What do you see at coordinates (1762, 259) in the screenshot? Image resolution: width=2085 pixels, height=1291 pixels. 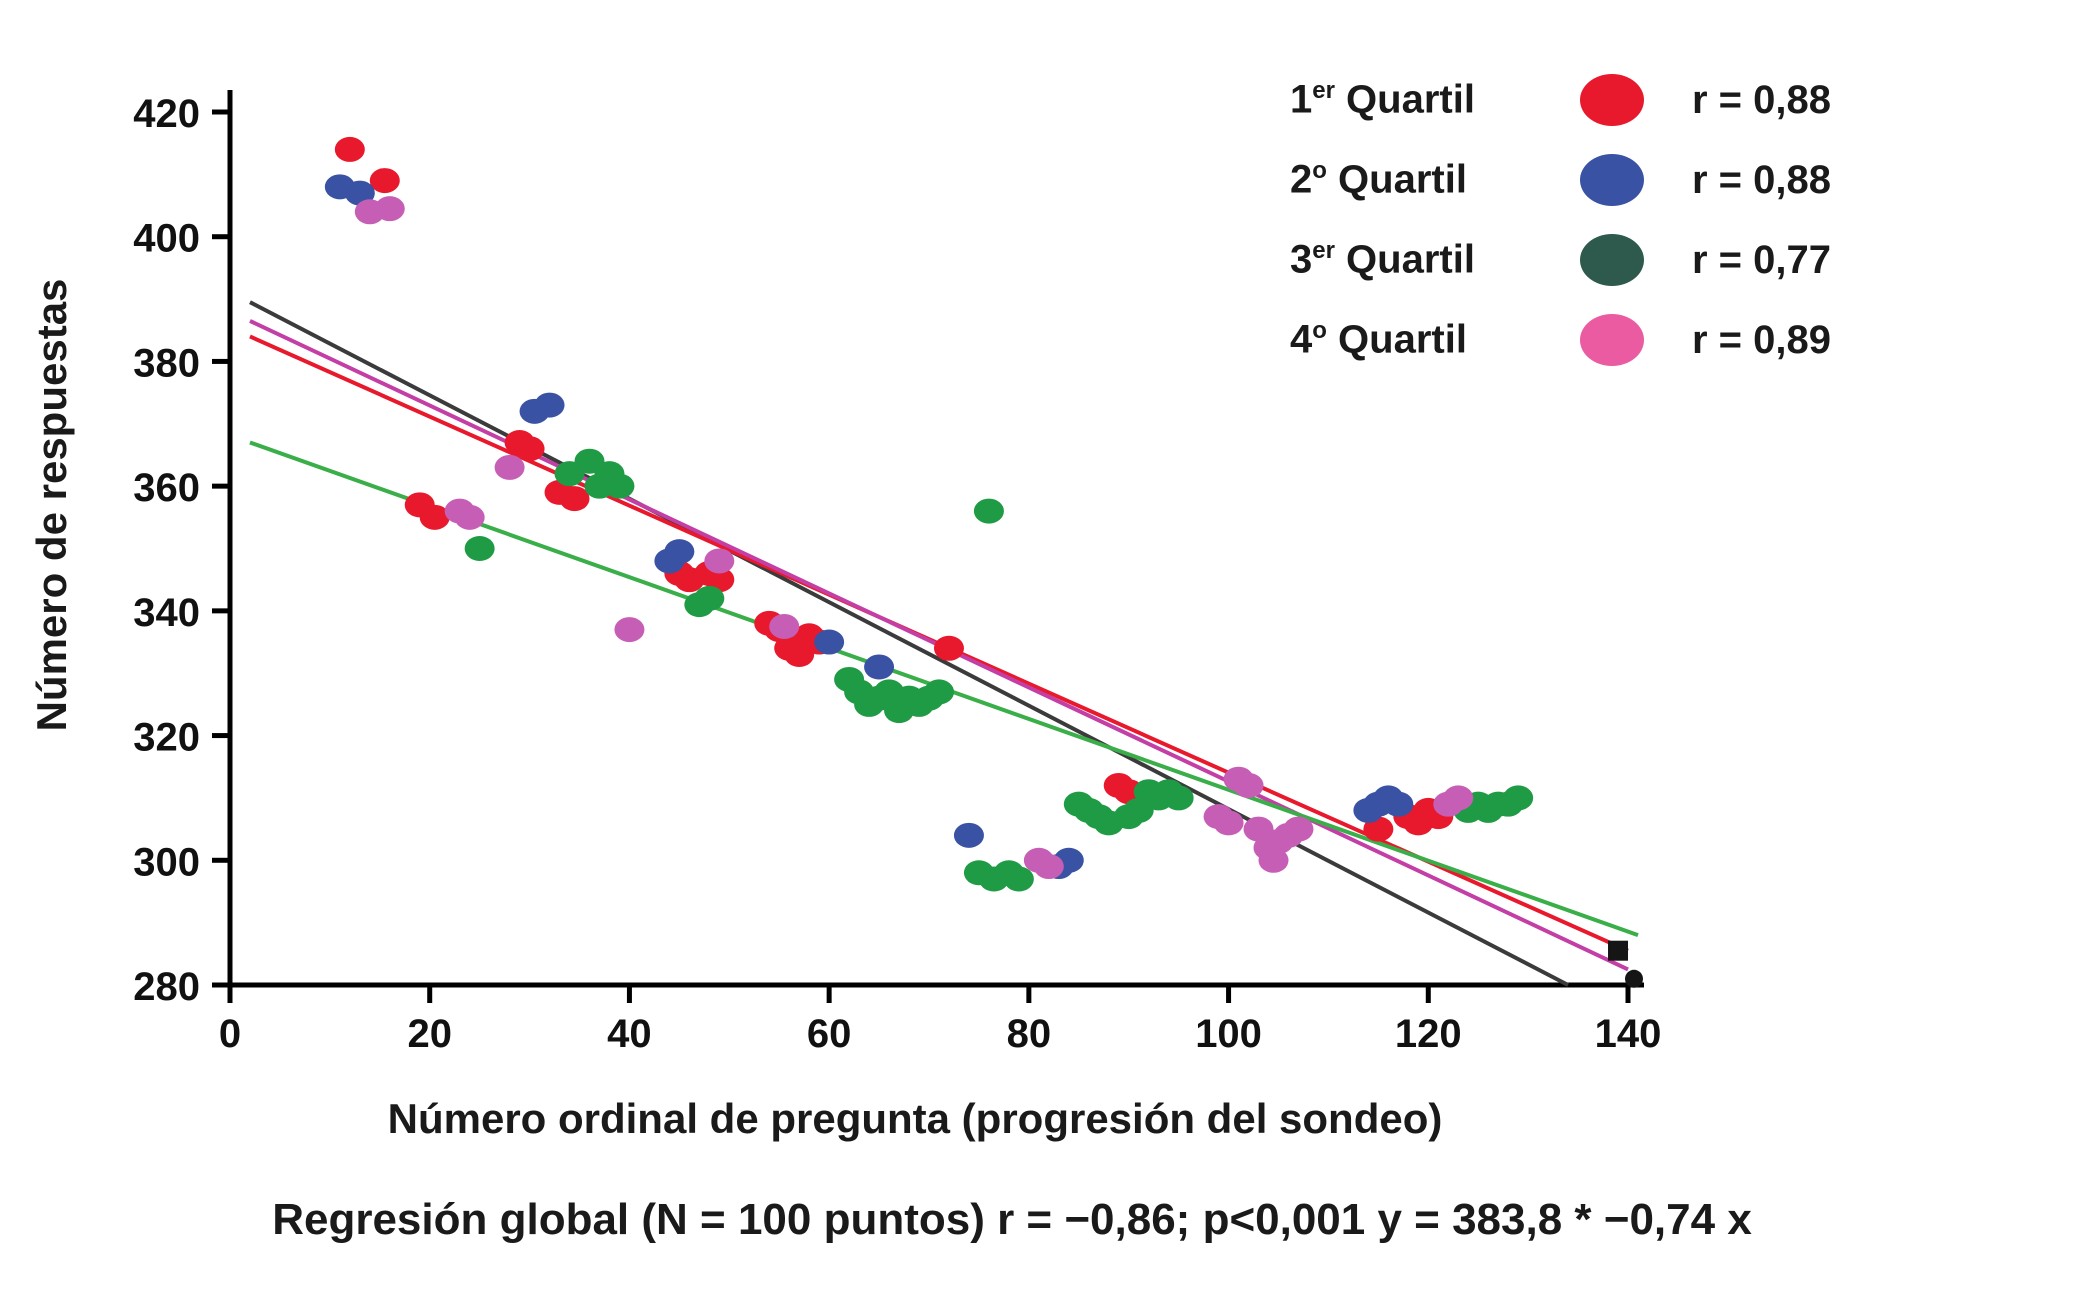 I see `legend-r-q3: r = 0,77` at bounding box center [1762, 259].